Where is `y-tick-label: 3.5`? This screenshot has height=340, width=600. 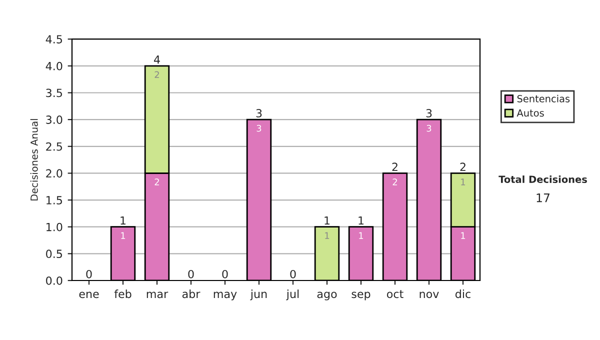
y-tick-label: 3.5 is located at coordinates (54, 93).